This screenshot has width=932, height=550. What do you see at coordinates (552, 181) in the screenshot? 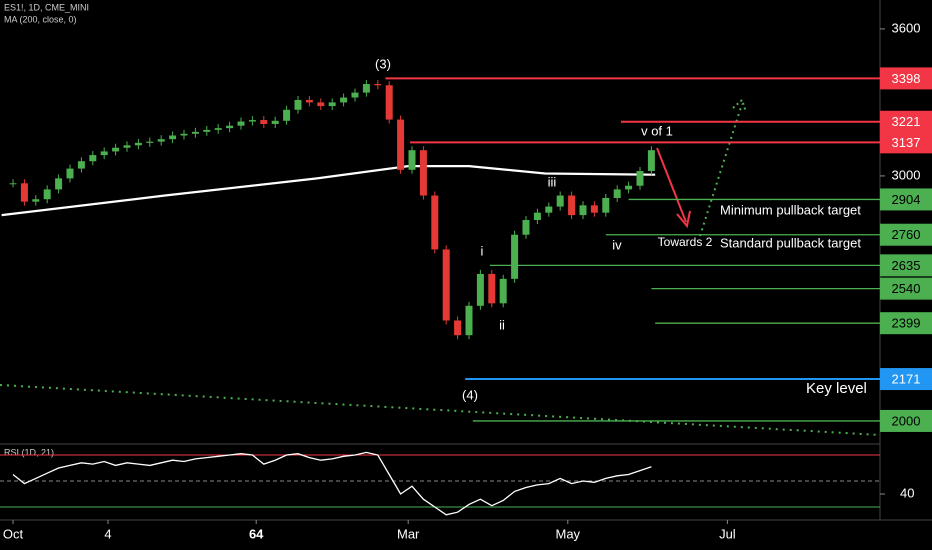
I see `annotation: iii` at bounding box center [552, 181].